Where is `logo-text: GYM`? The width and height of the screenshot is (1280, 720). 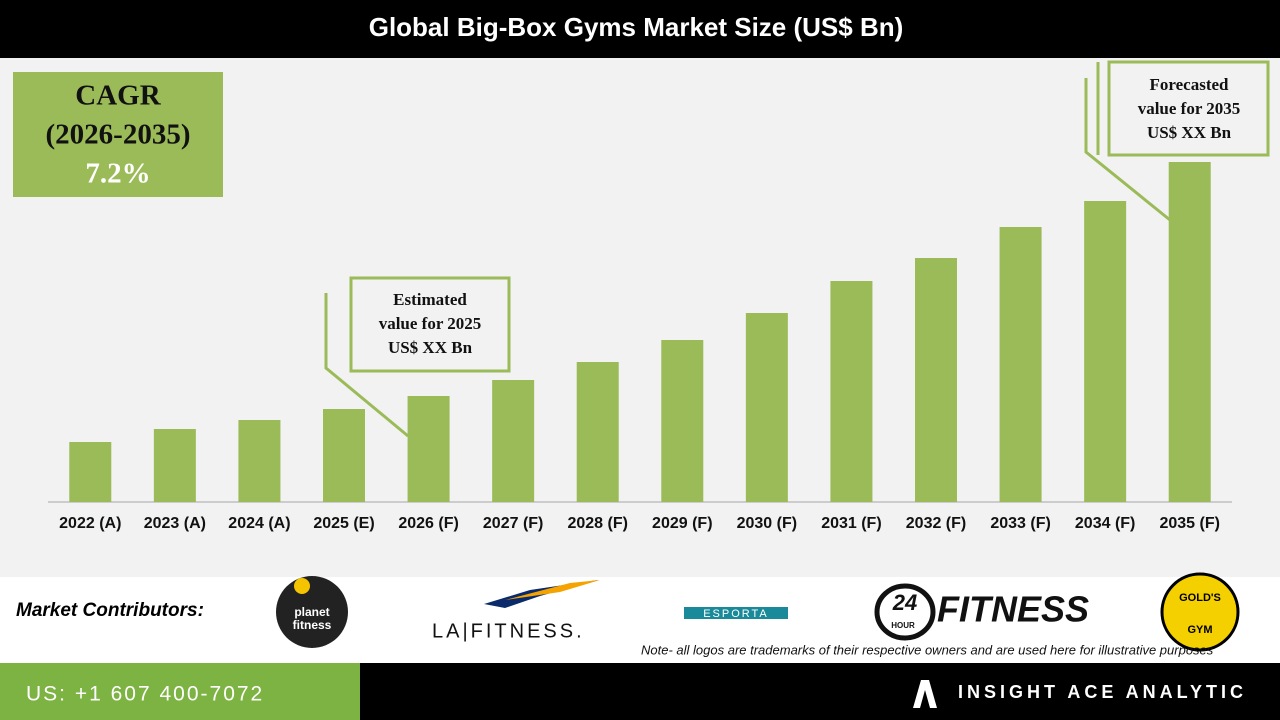
logo-text: GYM is located at coordinates (1199, 630).